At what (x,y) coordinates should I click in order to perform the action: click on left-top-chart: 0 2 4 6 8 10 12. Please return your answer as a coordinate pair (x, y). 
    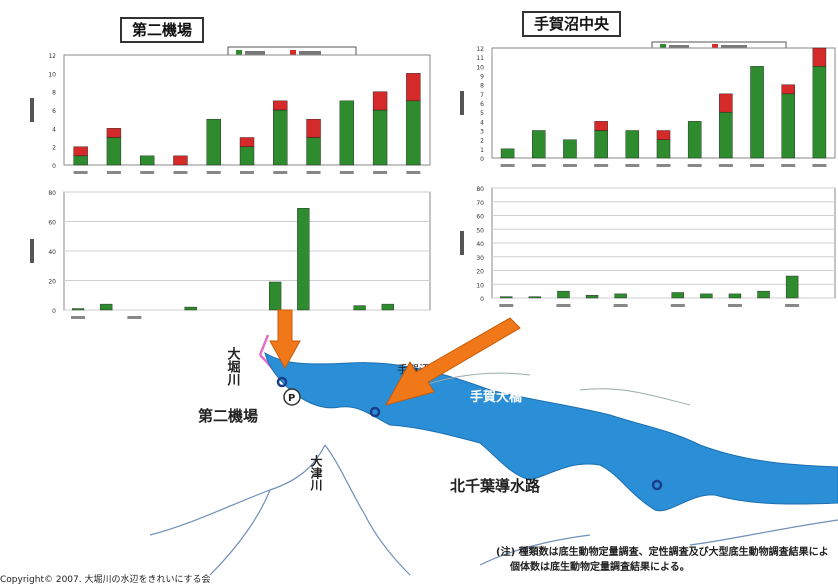
    Looking at the image, I should click on (230, 110).